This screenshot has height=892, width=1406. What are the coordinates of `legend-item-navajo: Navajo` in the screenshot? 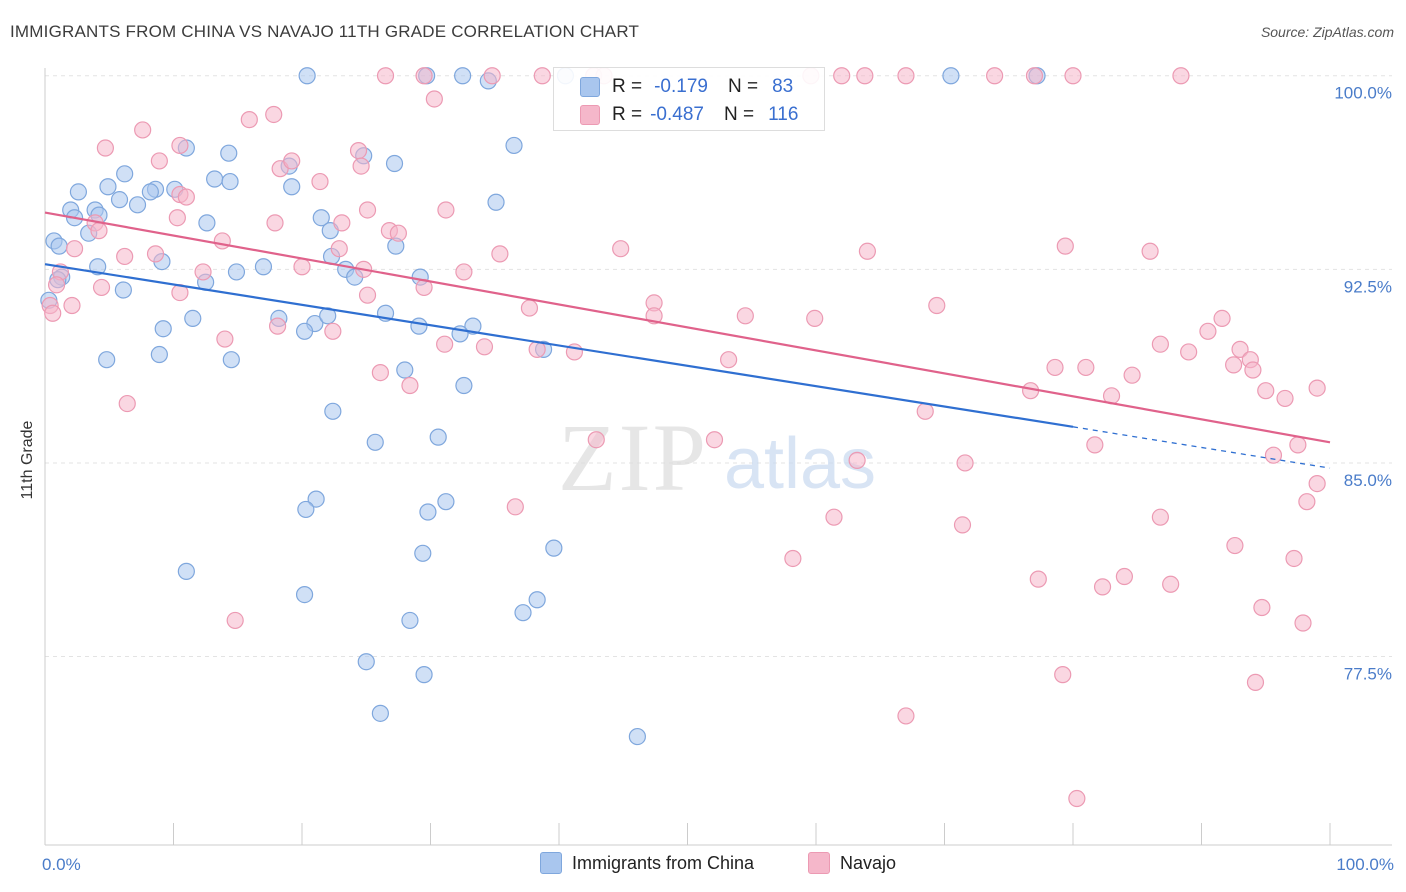 It's located at (852, 863).